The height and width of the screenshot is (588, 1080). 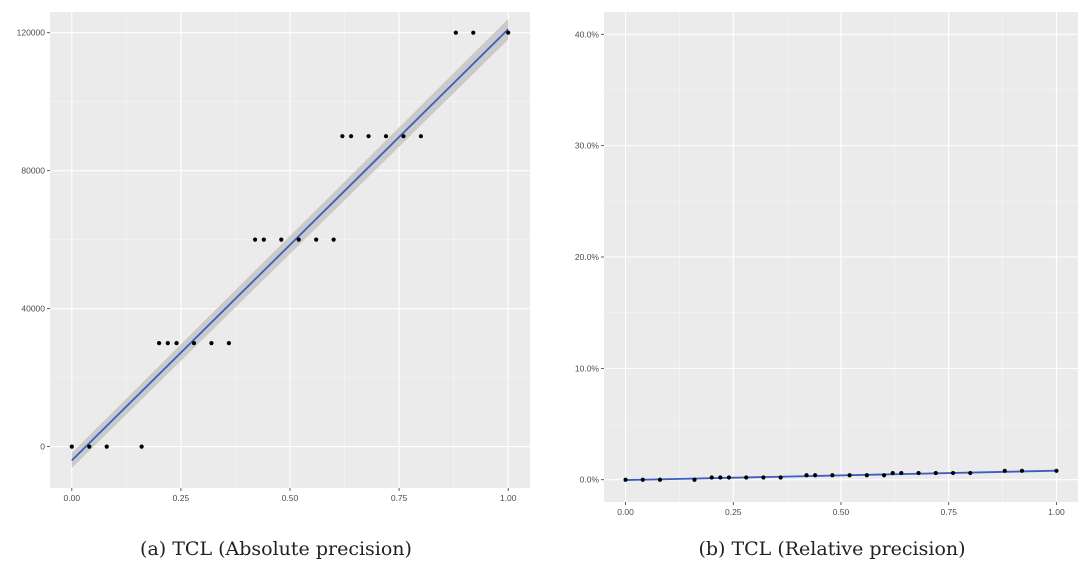 What do you see at coordinates (33, 309) in the screenshot?
I see `y-tick-label: 40000` at bounding box center [33, 309].